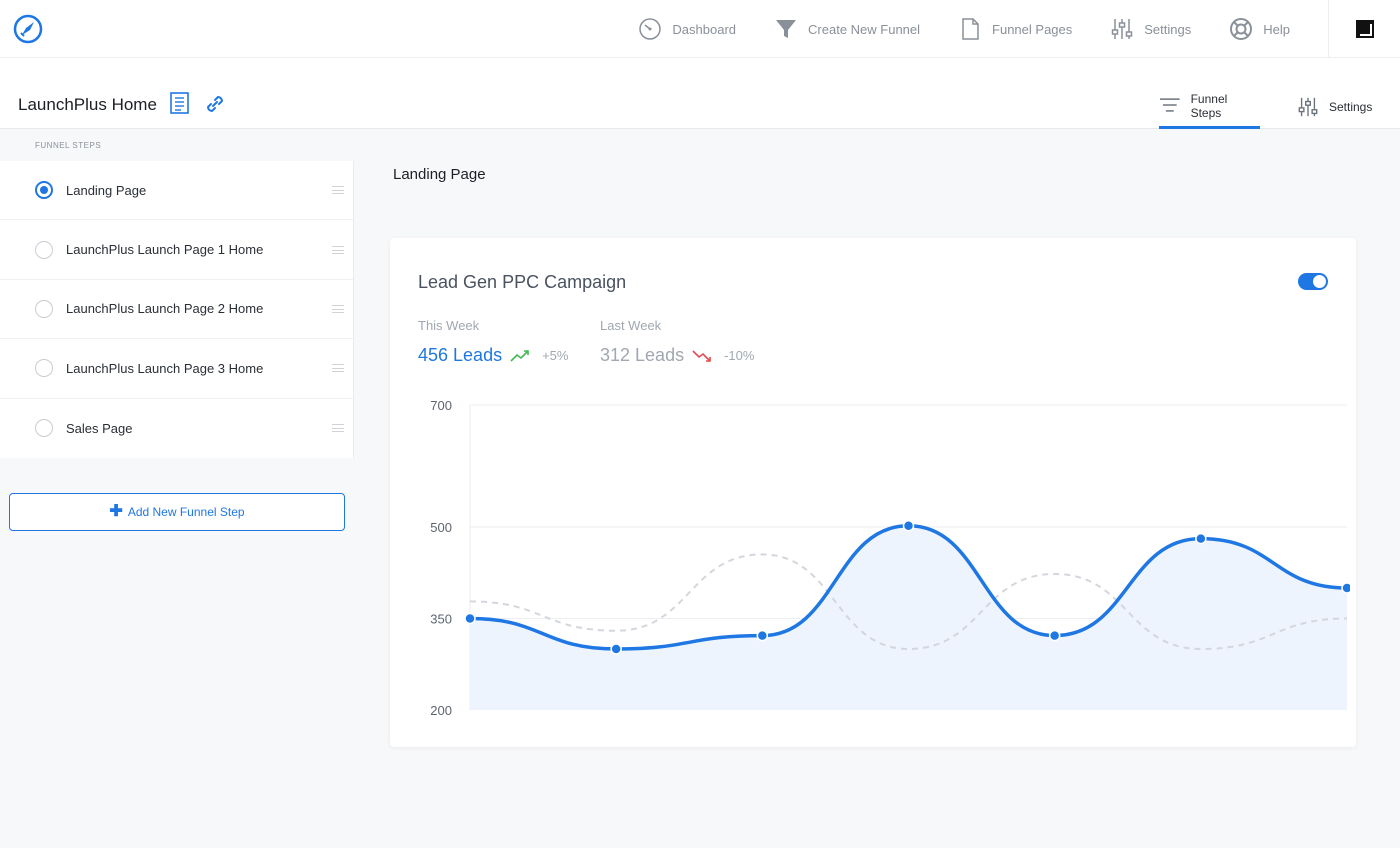  I want to click on nav-settings-label: Settings, so click(1168, 29).